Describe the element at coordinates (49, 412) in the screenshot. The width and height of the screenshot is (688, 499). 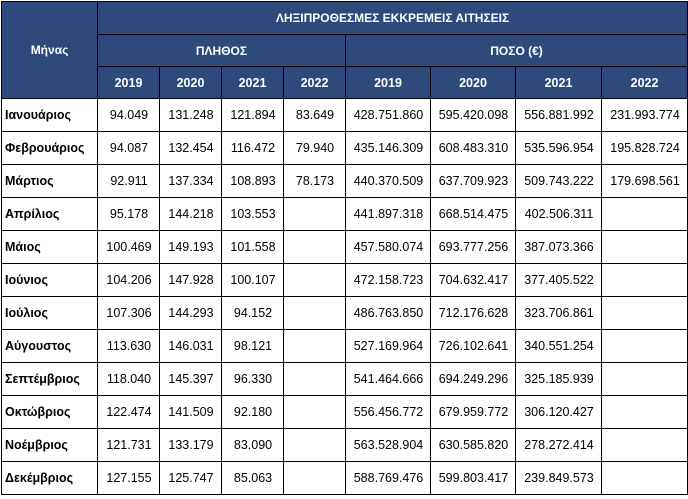
I see `month-cell: Οκτώβριος` at that location.